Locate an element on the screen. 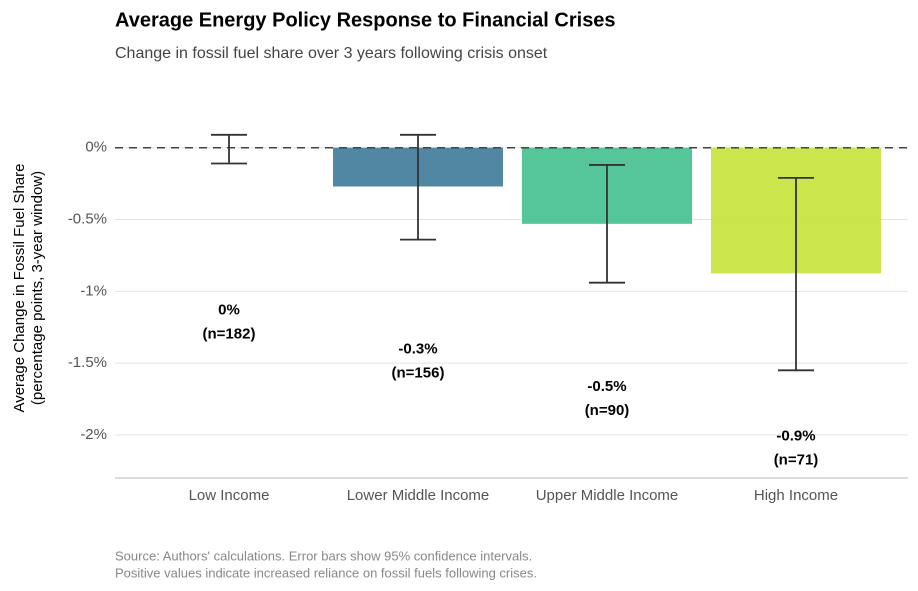 The width and height of the screenshot is (918, 591). value-label: -0.9% is located at coordinates (795, 435).